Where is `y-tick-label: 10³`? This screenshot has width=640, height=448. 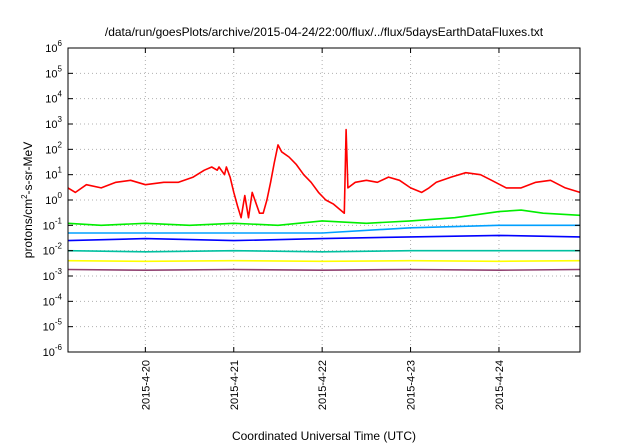
y-tick-label: 10³ is located at coordinates (53, 123).